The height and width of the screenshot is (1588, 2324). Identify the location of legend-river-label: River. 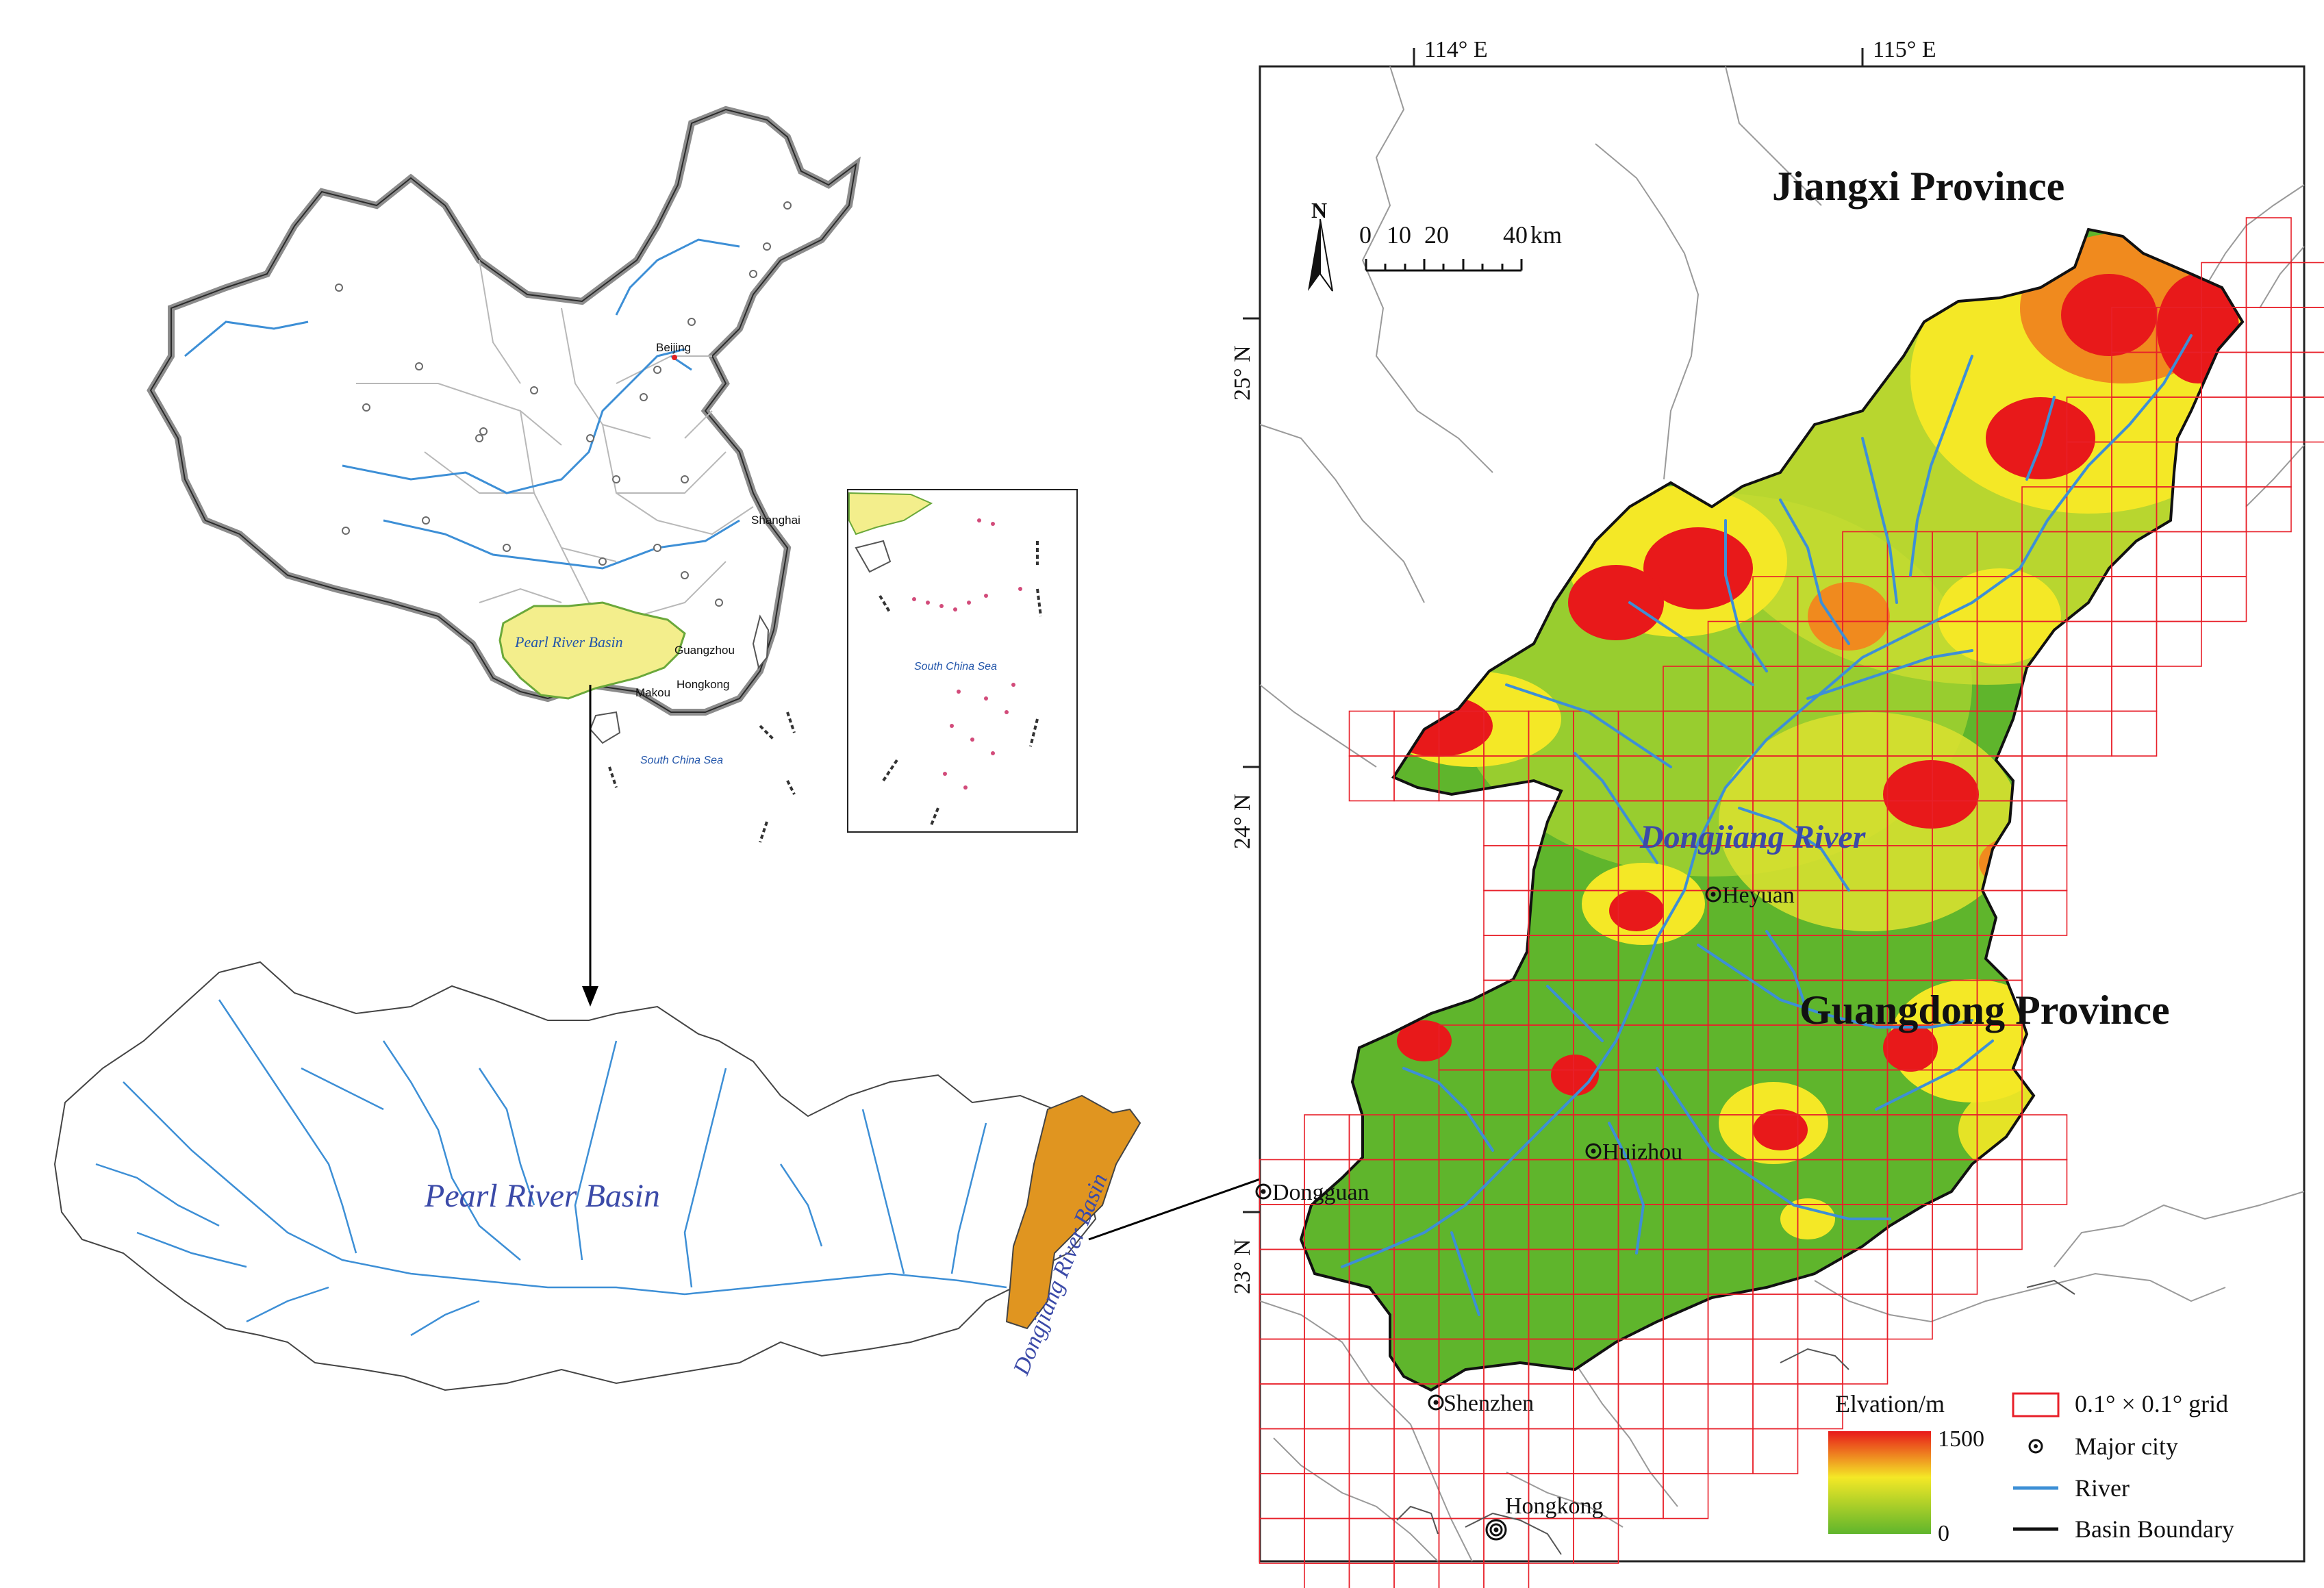
(2103, 1488).